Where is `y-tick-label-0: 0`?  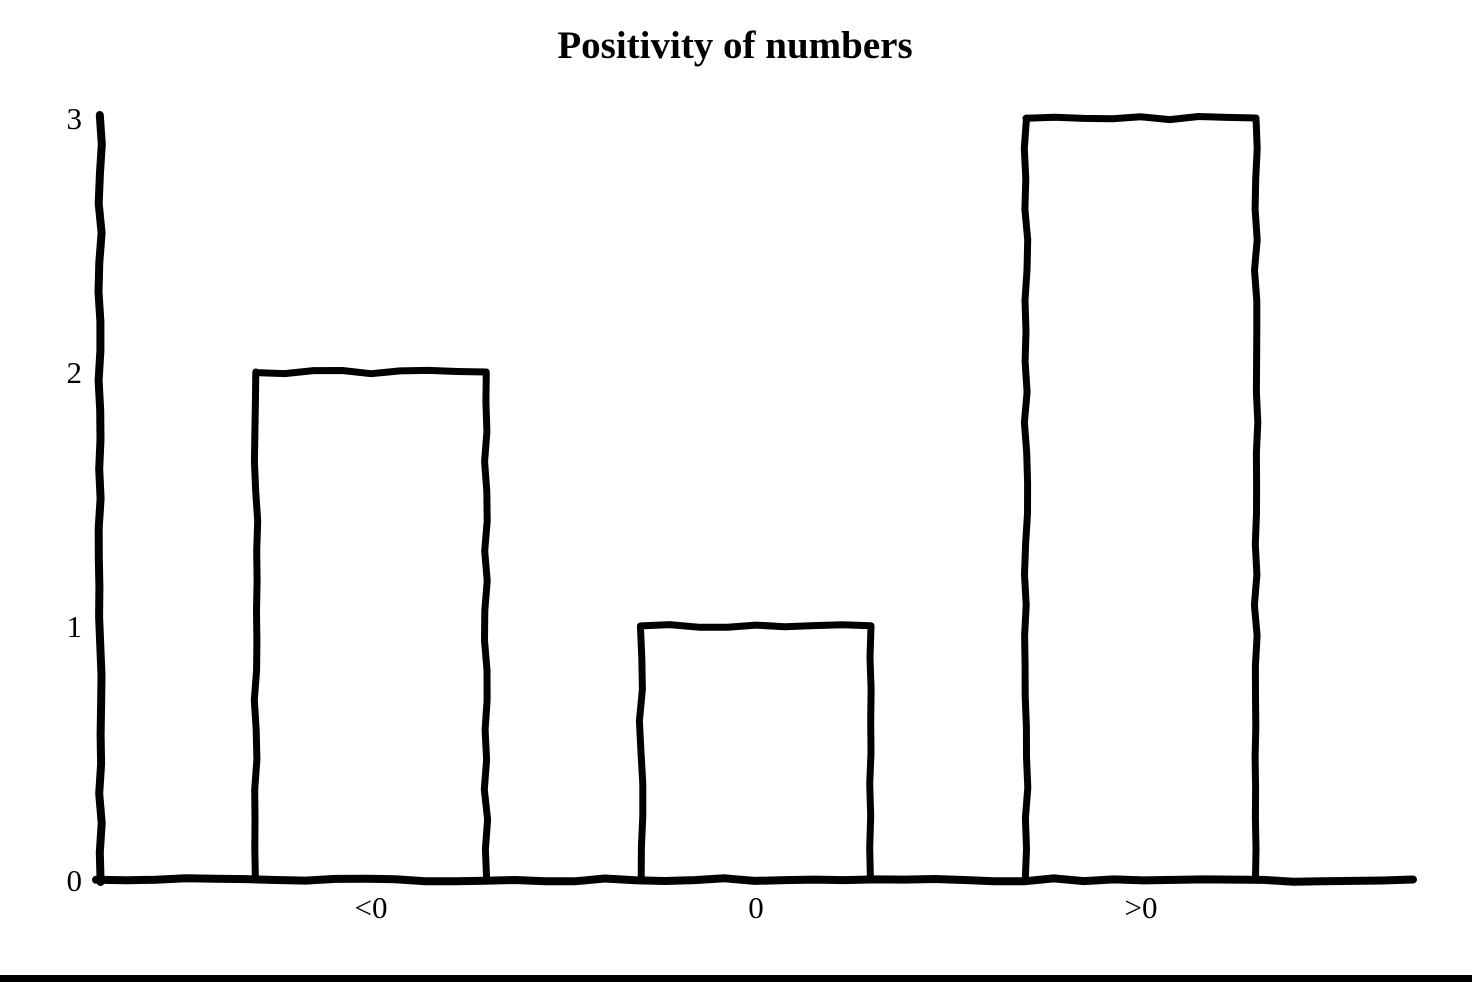 y-tick-label-0: 0 is located at coordinates (75, 880).